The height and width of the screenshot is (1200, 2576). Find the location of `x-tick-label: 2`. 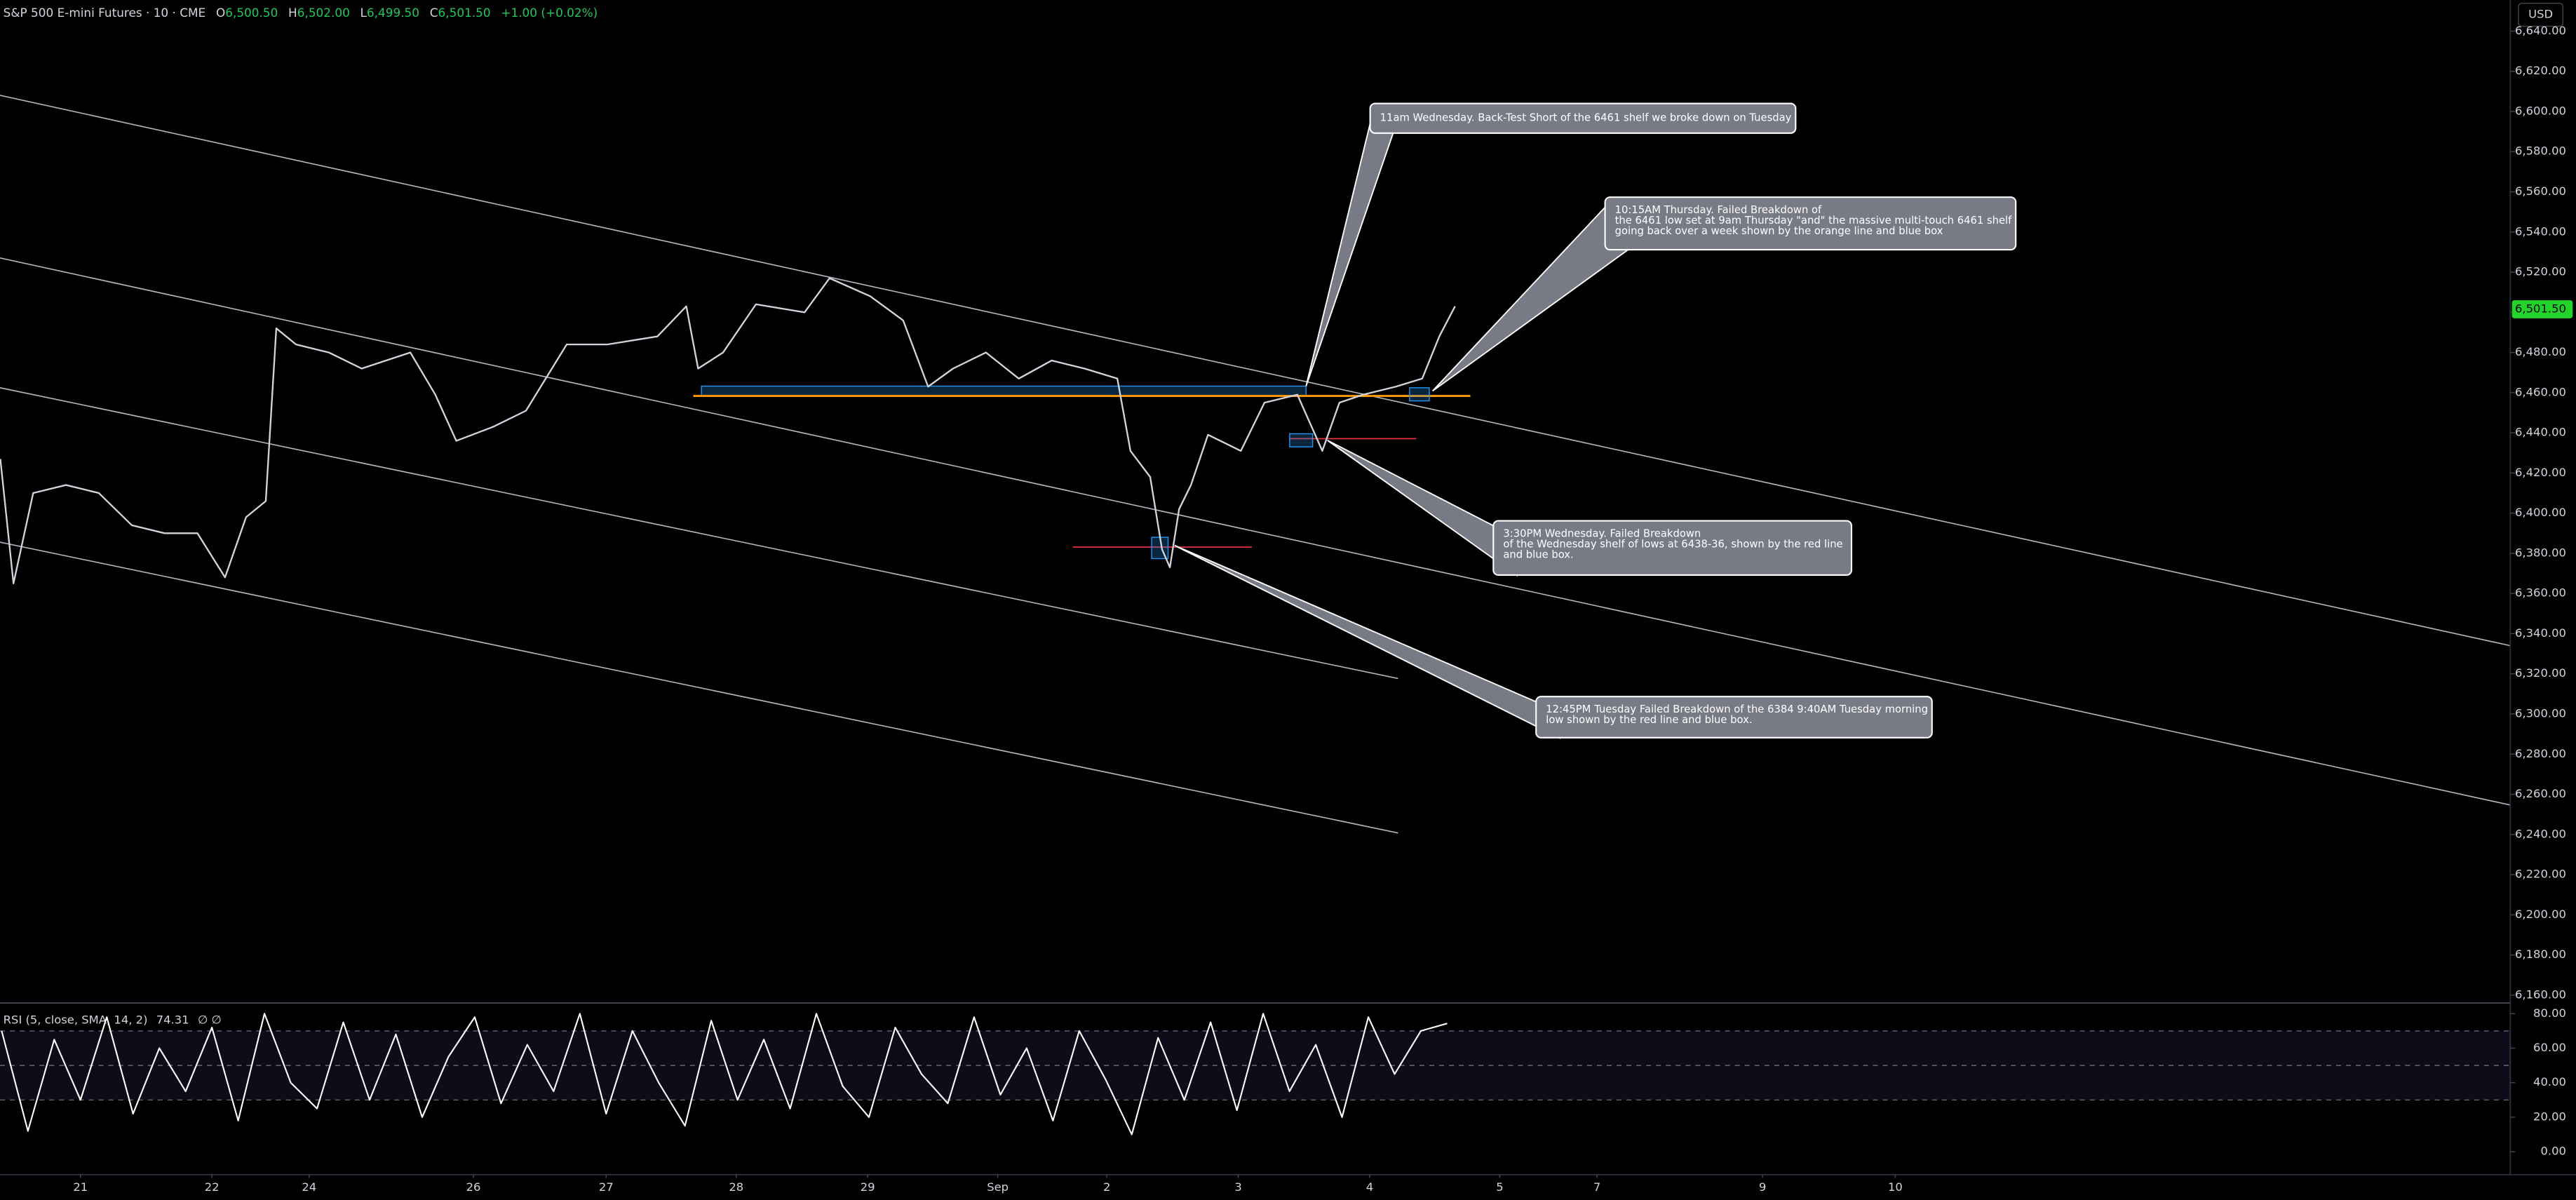

x-tick-label: 2 is located at coordinates (1106, 1187).